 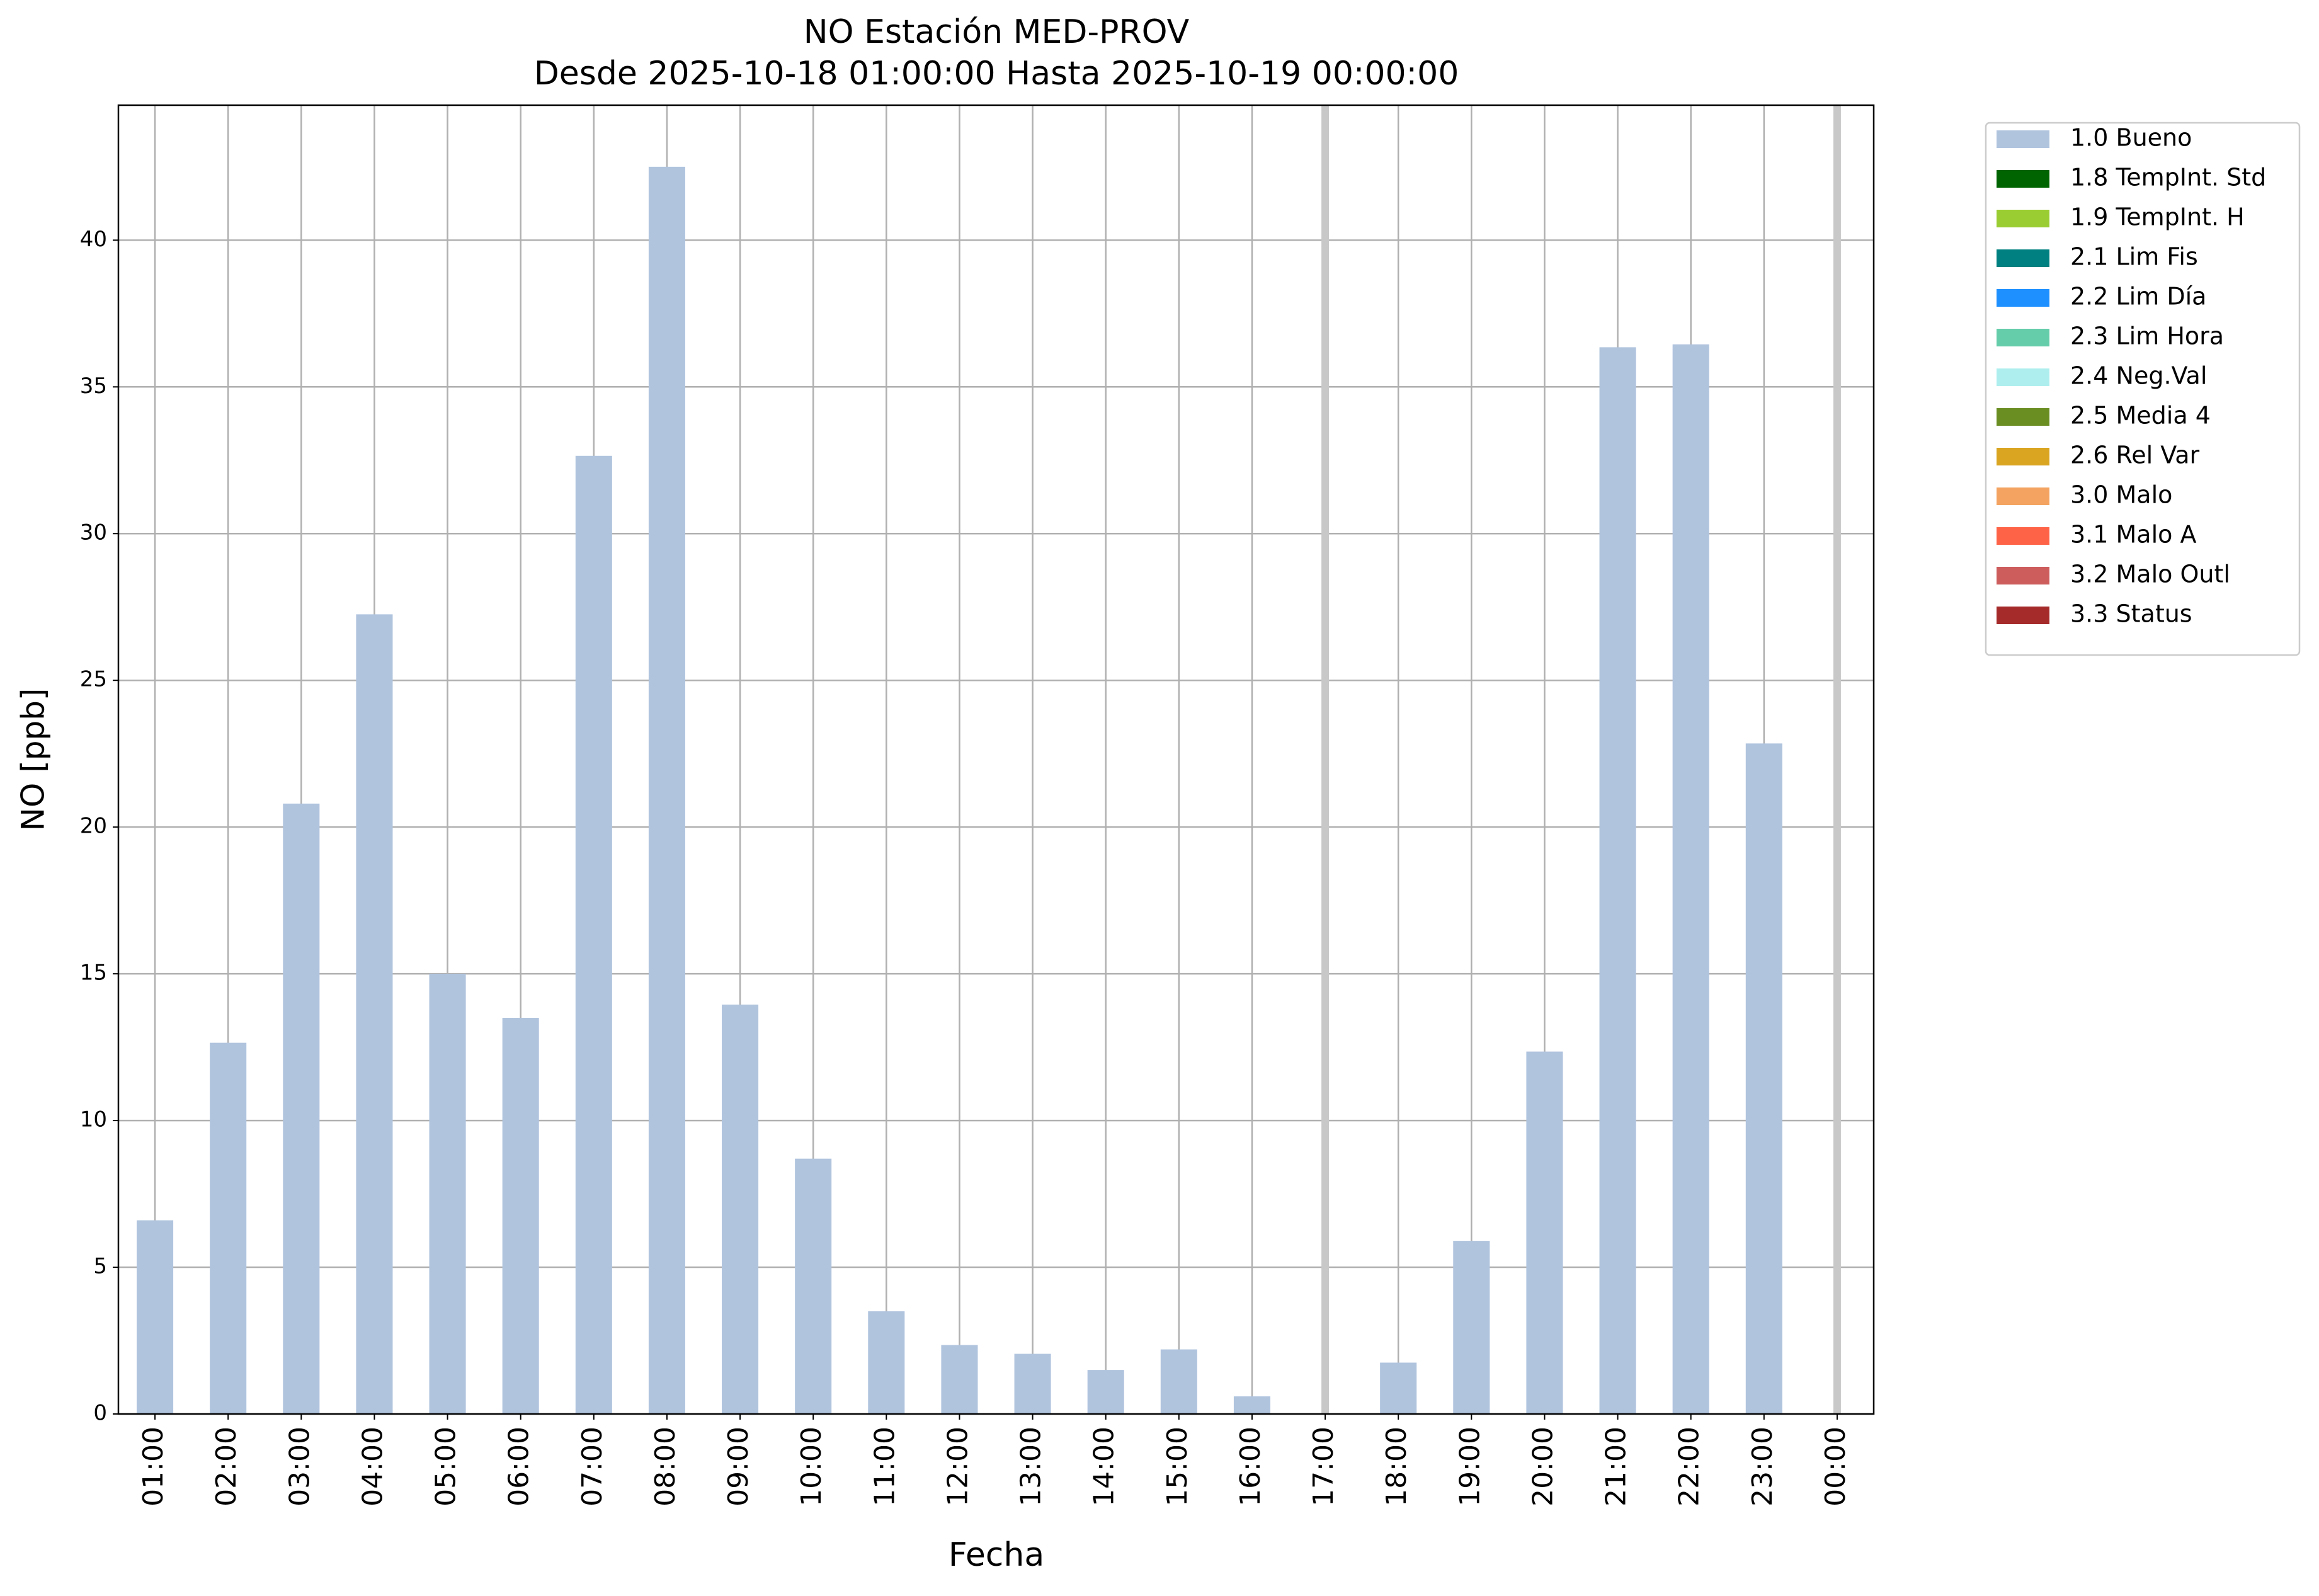 What do you see at coordinates (93, 1119) in the screenshot?
I see `y-tick-label: 10` at bounding box center [93, 1119].